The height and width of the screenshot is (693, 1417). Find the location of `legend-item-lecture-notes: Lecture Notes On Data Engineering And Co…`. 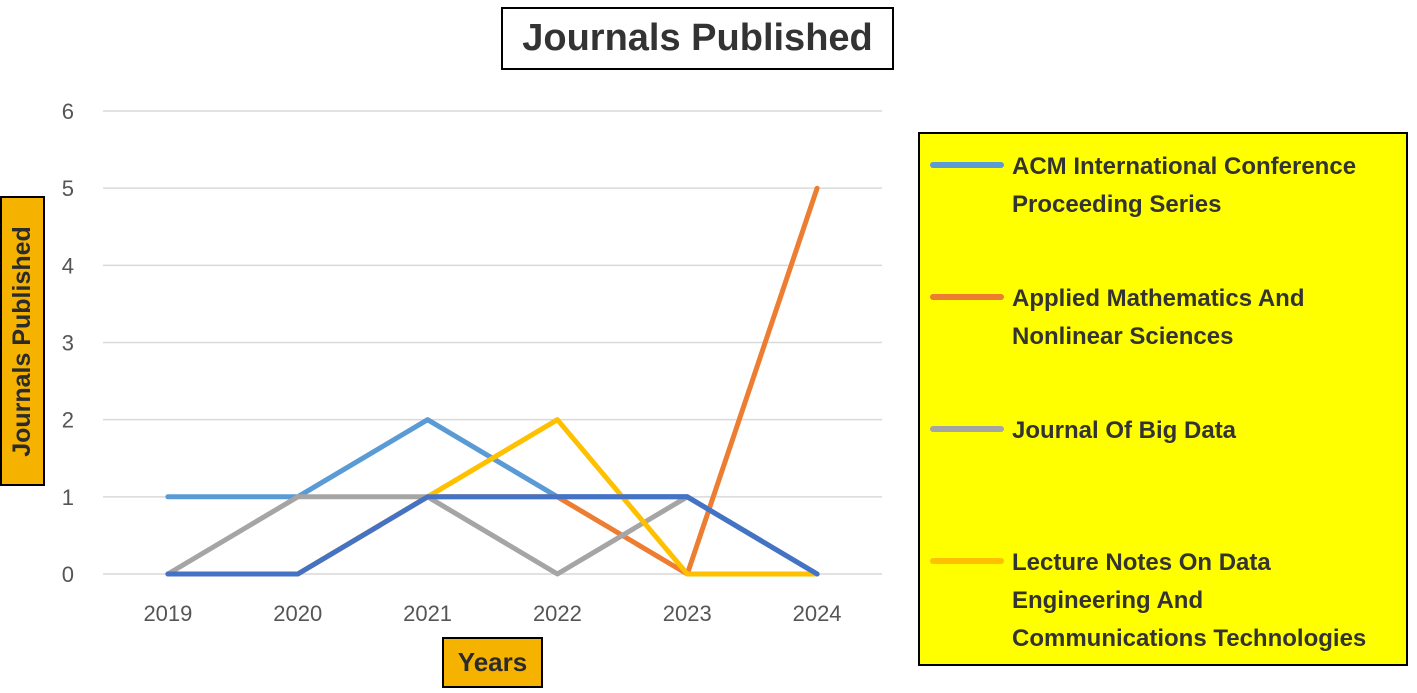

legend-item-lecture-notes: Lecture Notes On Data Engineering And Co… is located at coordinates (1166, 601).